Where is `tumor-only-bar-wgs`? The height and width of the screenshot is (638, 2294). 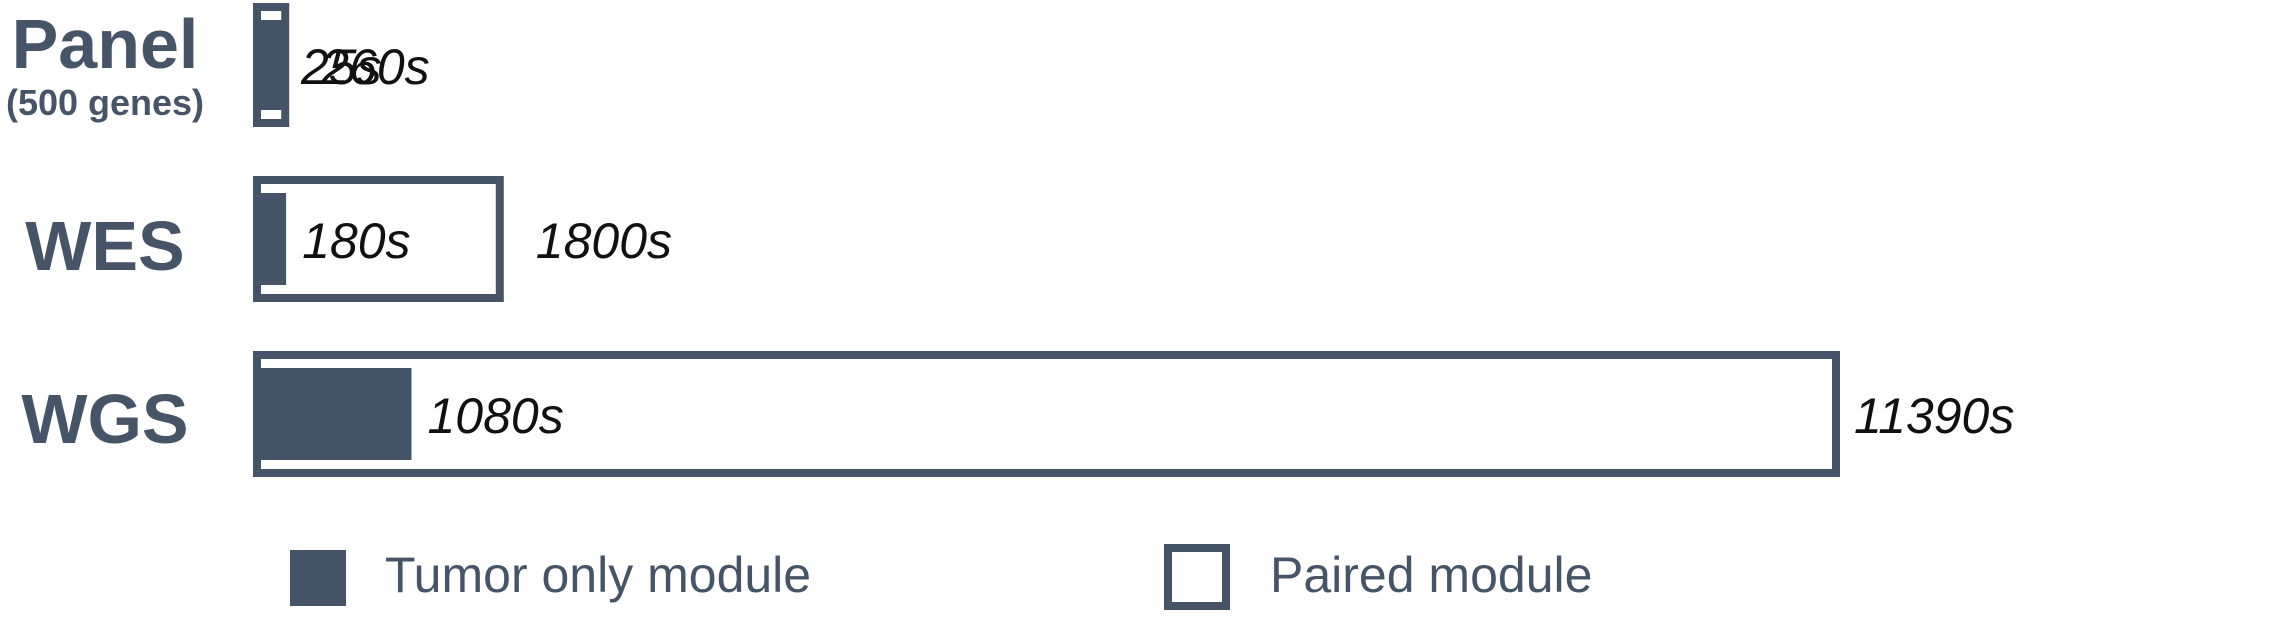 tumor-only-bar-wgs is located at coordinates (336, 414).